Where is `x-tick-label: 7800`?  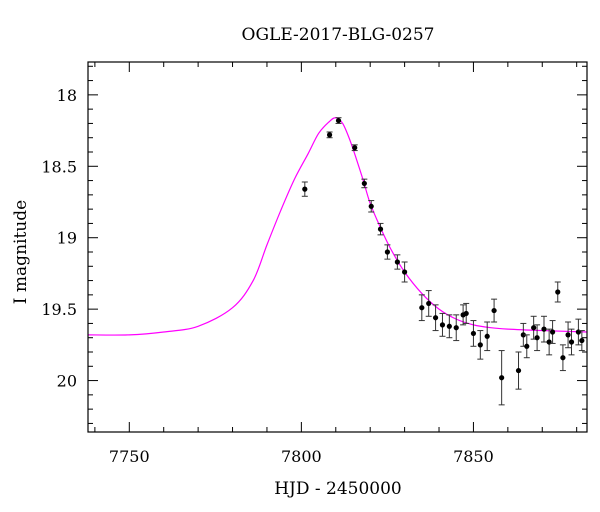 x-tick-label: 7800 is located at coordinates (301, 456).